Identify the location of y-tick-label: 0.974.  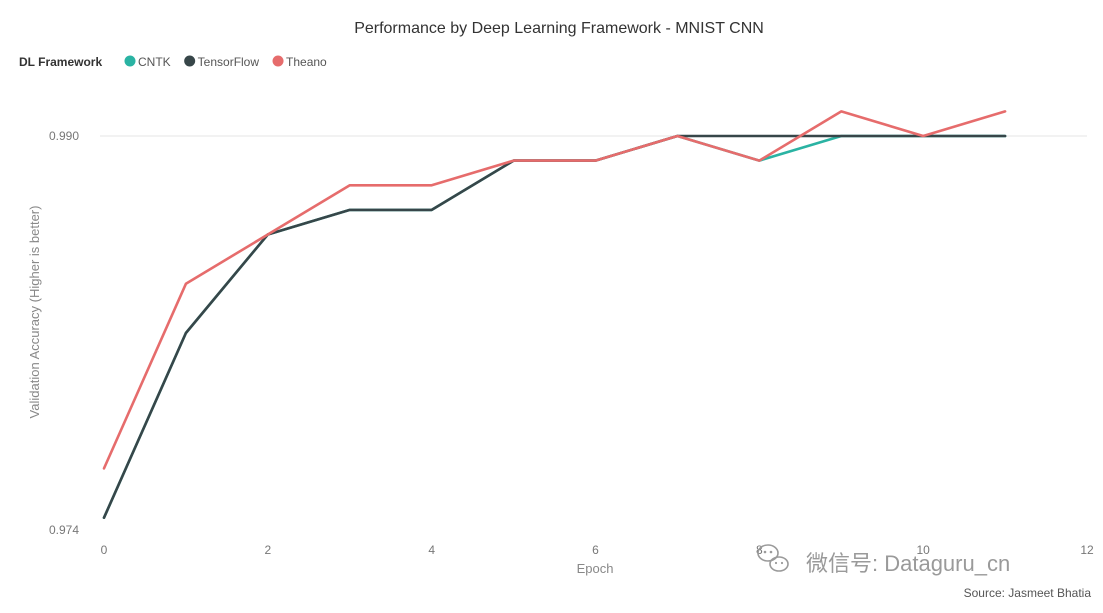
(64, 530).